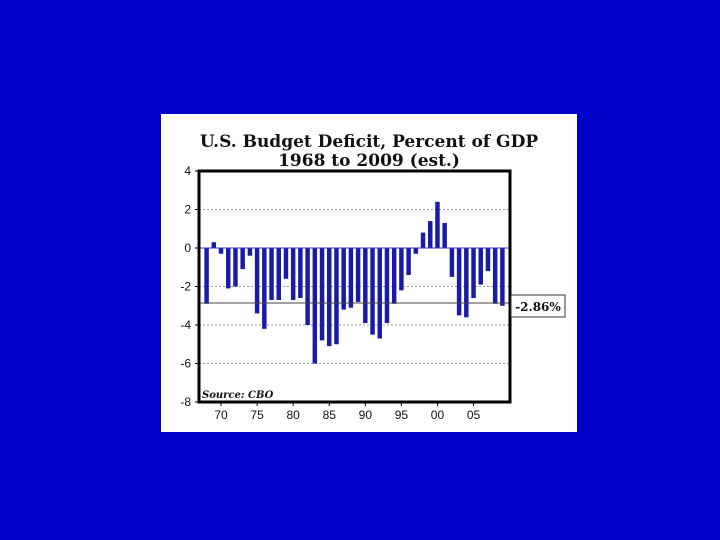 The image size is (720, 540). What do you see at coordinates (366, 415) in the screenshot?
I see `x-tick-label: 90` at bounding box center [366, 415].